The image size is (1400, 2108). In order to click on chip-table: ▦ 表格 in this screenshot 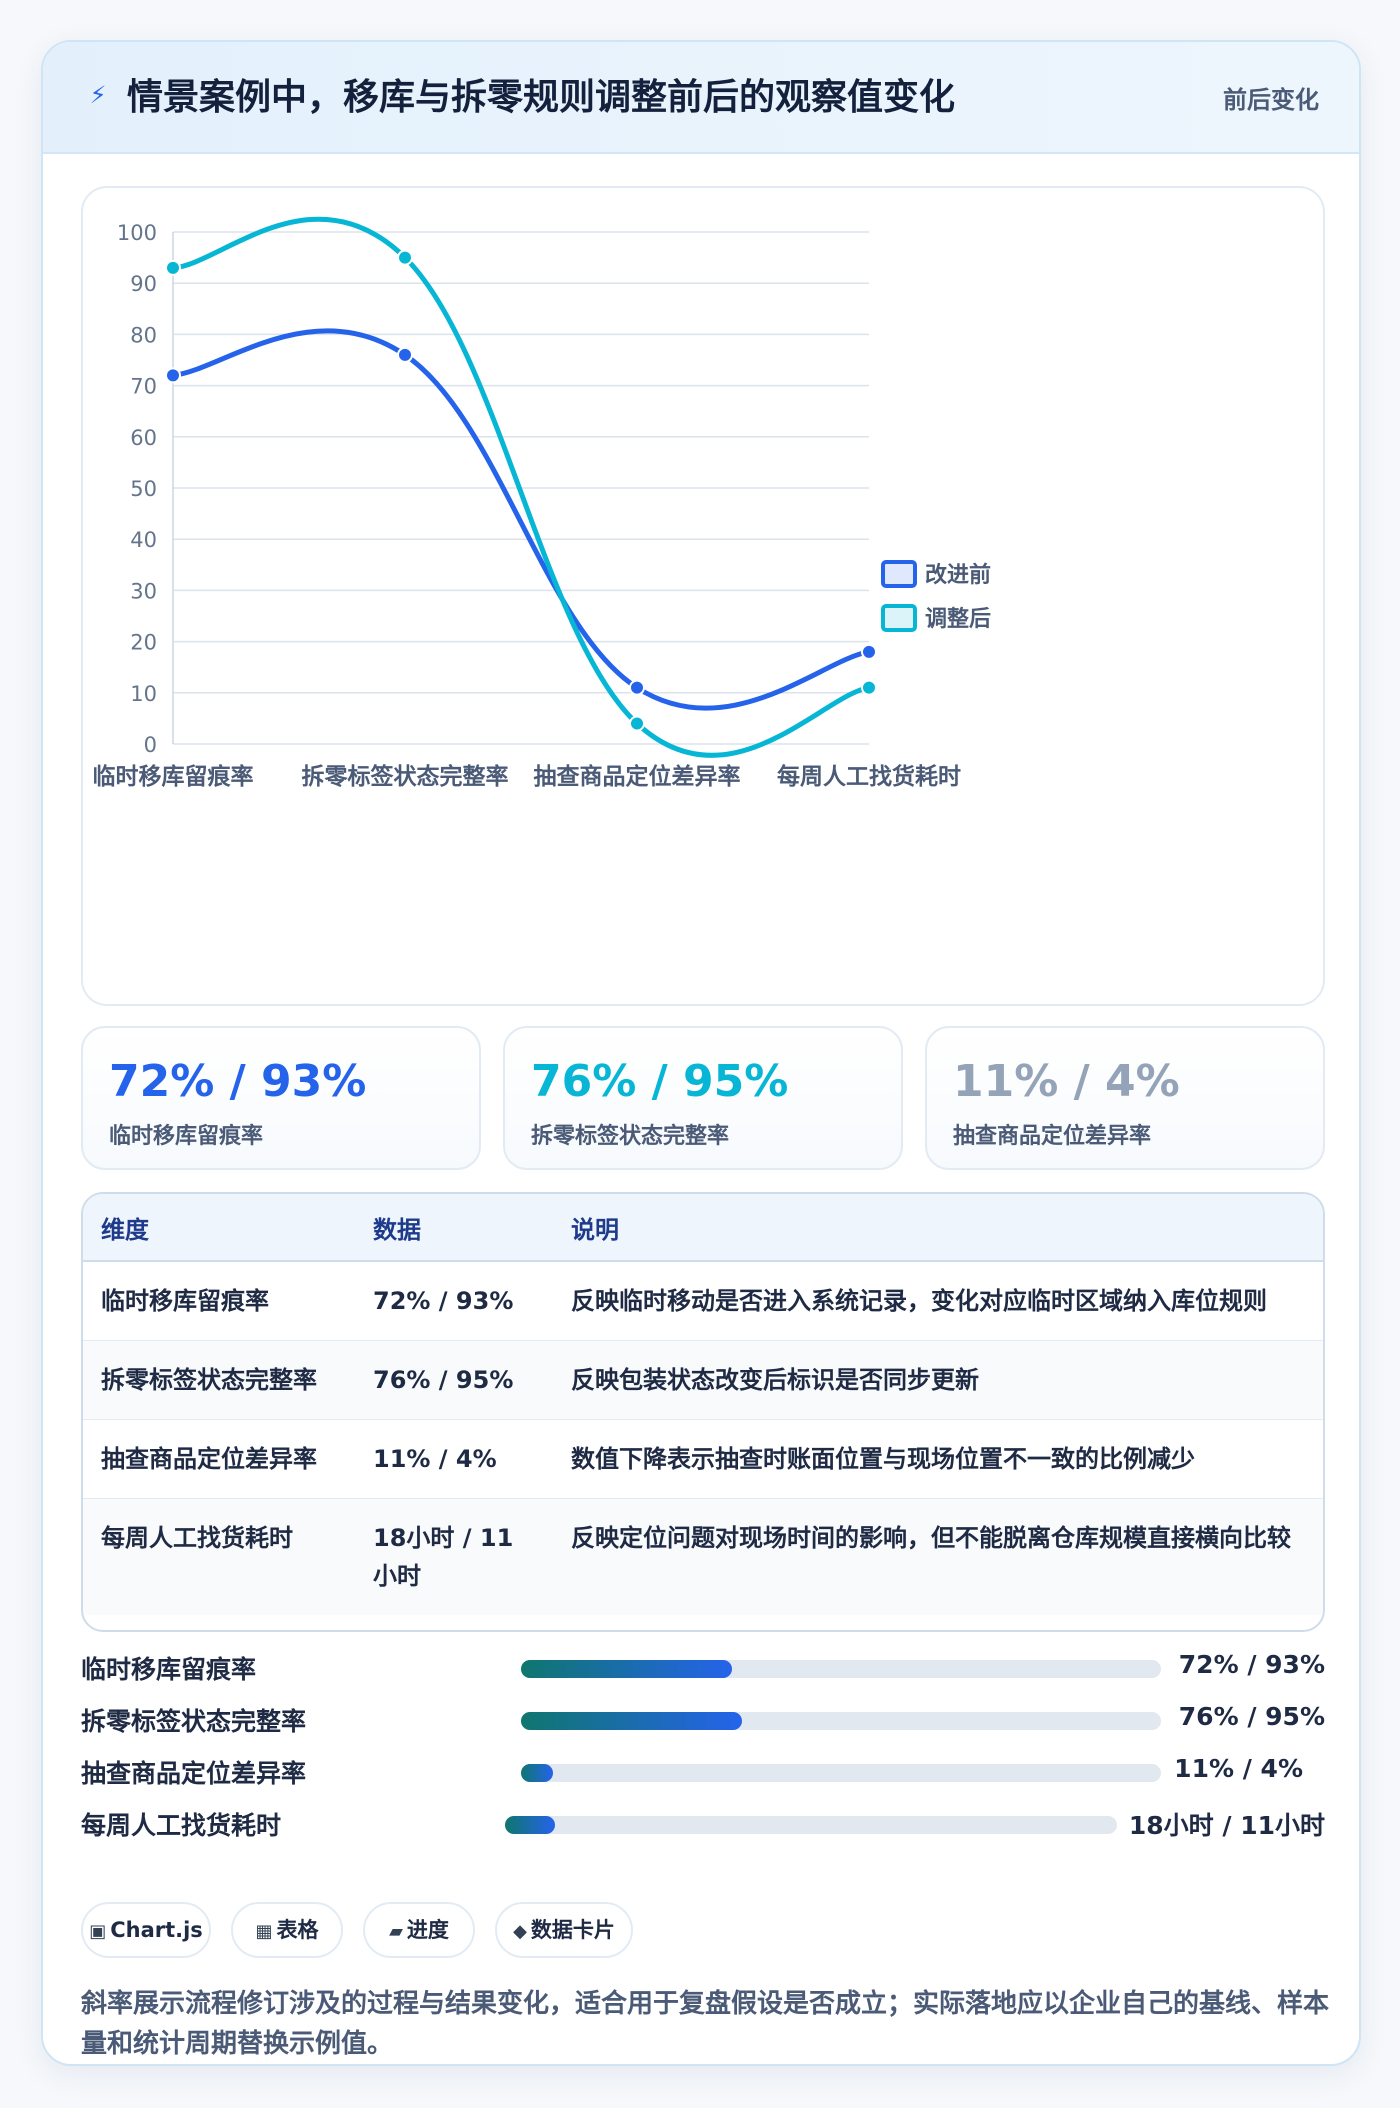, I will do `click(287, 1930)`.